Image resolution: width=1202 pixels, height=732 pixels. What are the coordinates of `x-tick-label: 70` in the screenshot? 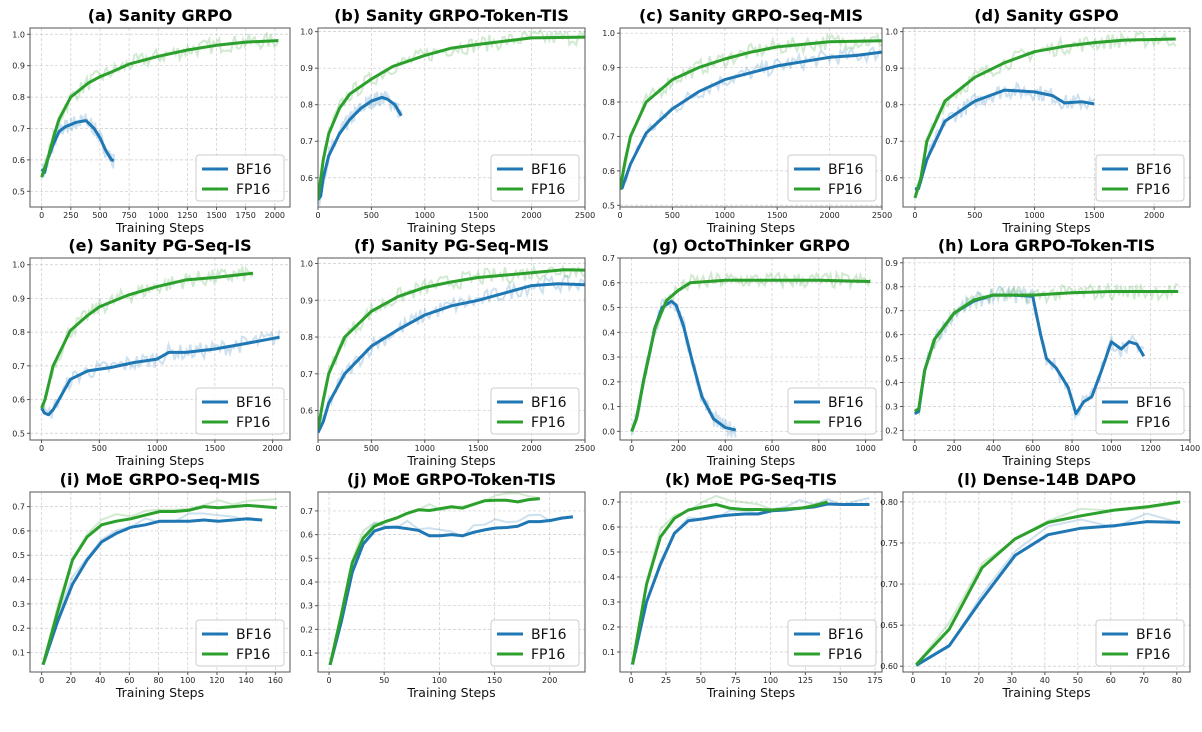 It's located at (1144, 680).